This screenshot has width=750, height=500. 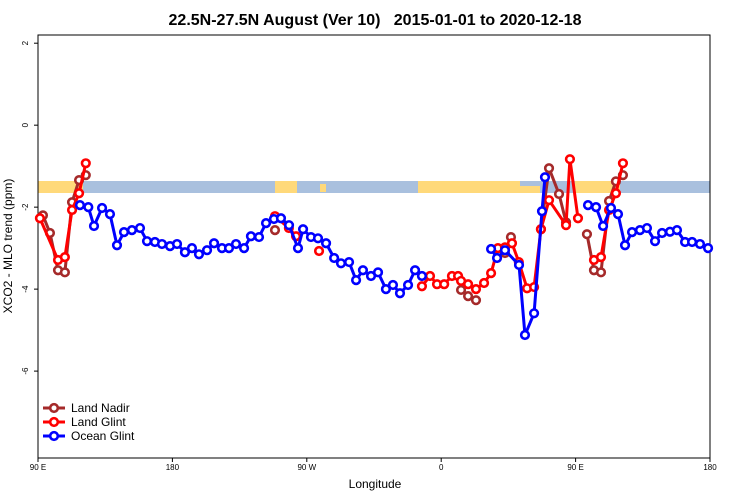 What do you see at coordinates (306, 467) in the screenshot?
I see `x-tick-label: 90 W` at bounding box center [306, 467].